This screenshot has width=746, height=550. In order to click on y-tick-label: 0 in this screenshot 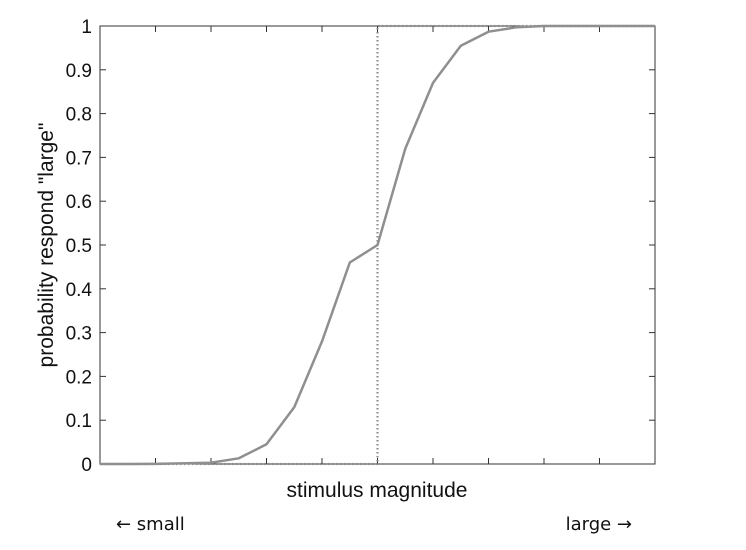, I will do `click(86, 465)`.